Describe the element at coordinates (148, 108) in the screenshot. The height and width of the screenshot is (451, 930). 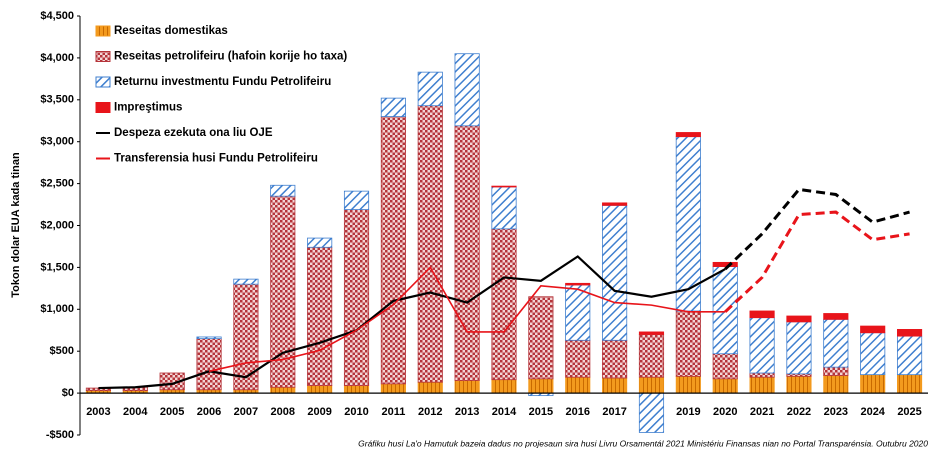
I see `legend-label: Impreştimus` at that location.